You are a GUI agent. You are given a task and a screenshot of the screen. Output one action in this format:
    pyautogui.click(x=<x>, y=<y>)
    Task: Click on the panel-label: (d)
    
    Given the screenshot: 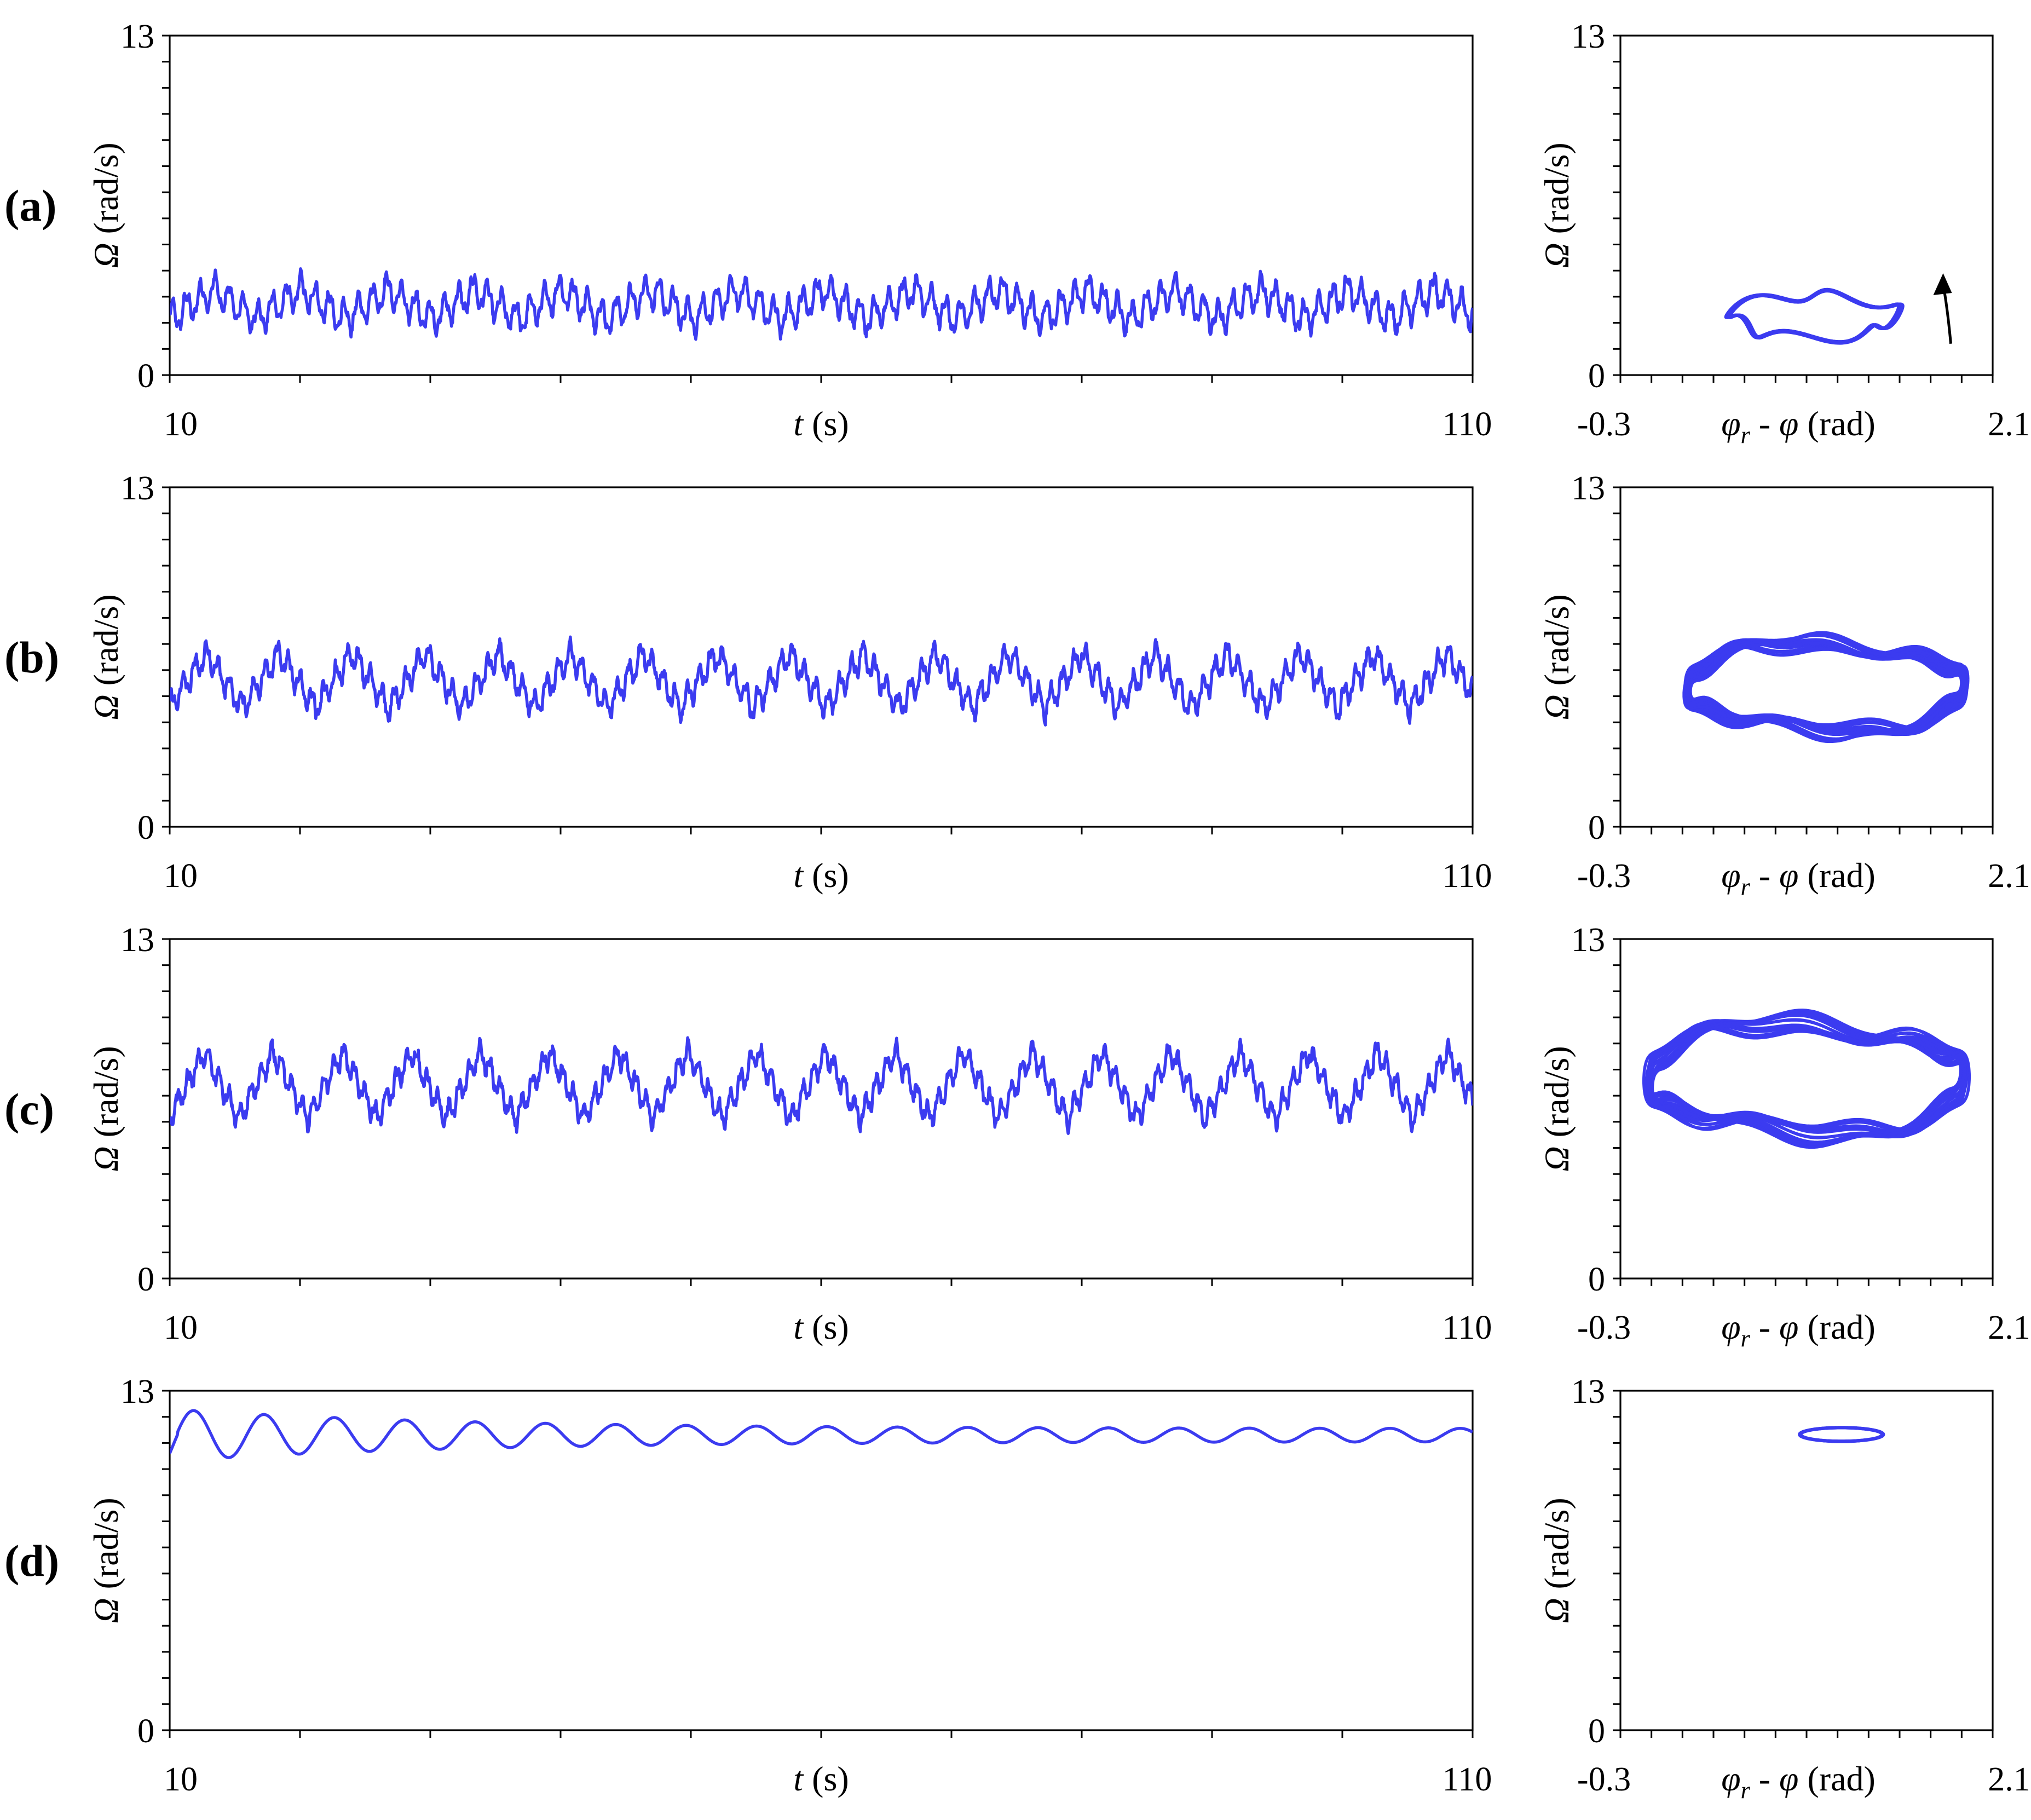 What is the action you would take?
    pyautogui.click(x=31, y=1561)
    